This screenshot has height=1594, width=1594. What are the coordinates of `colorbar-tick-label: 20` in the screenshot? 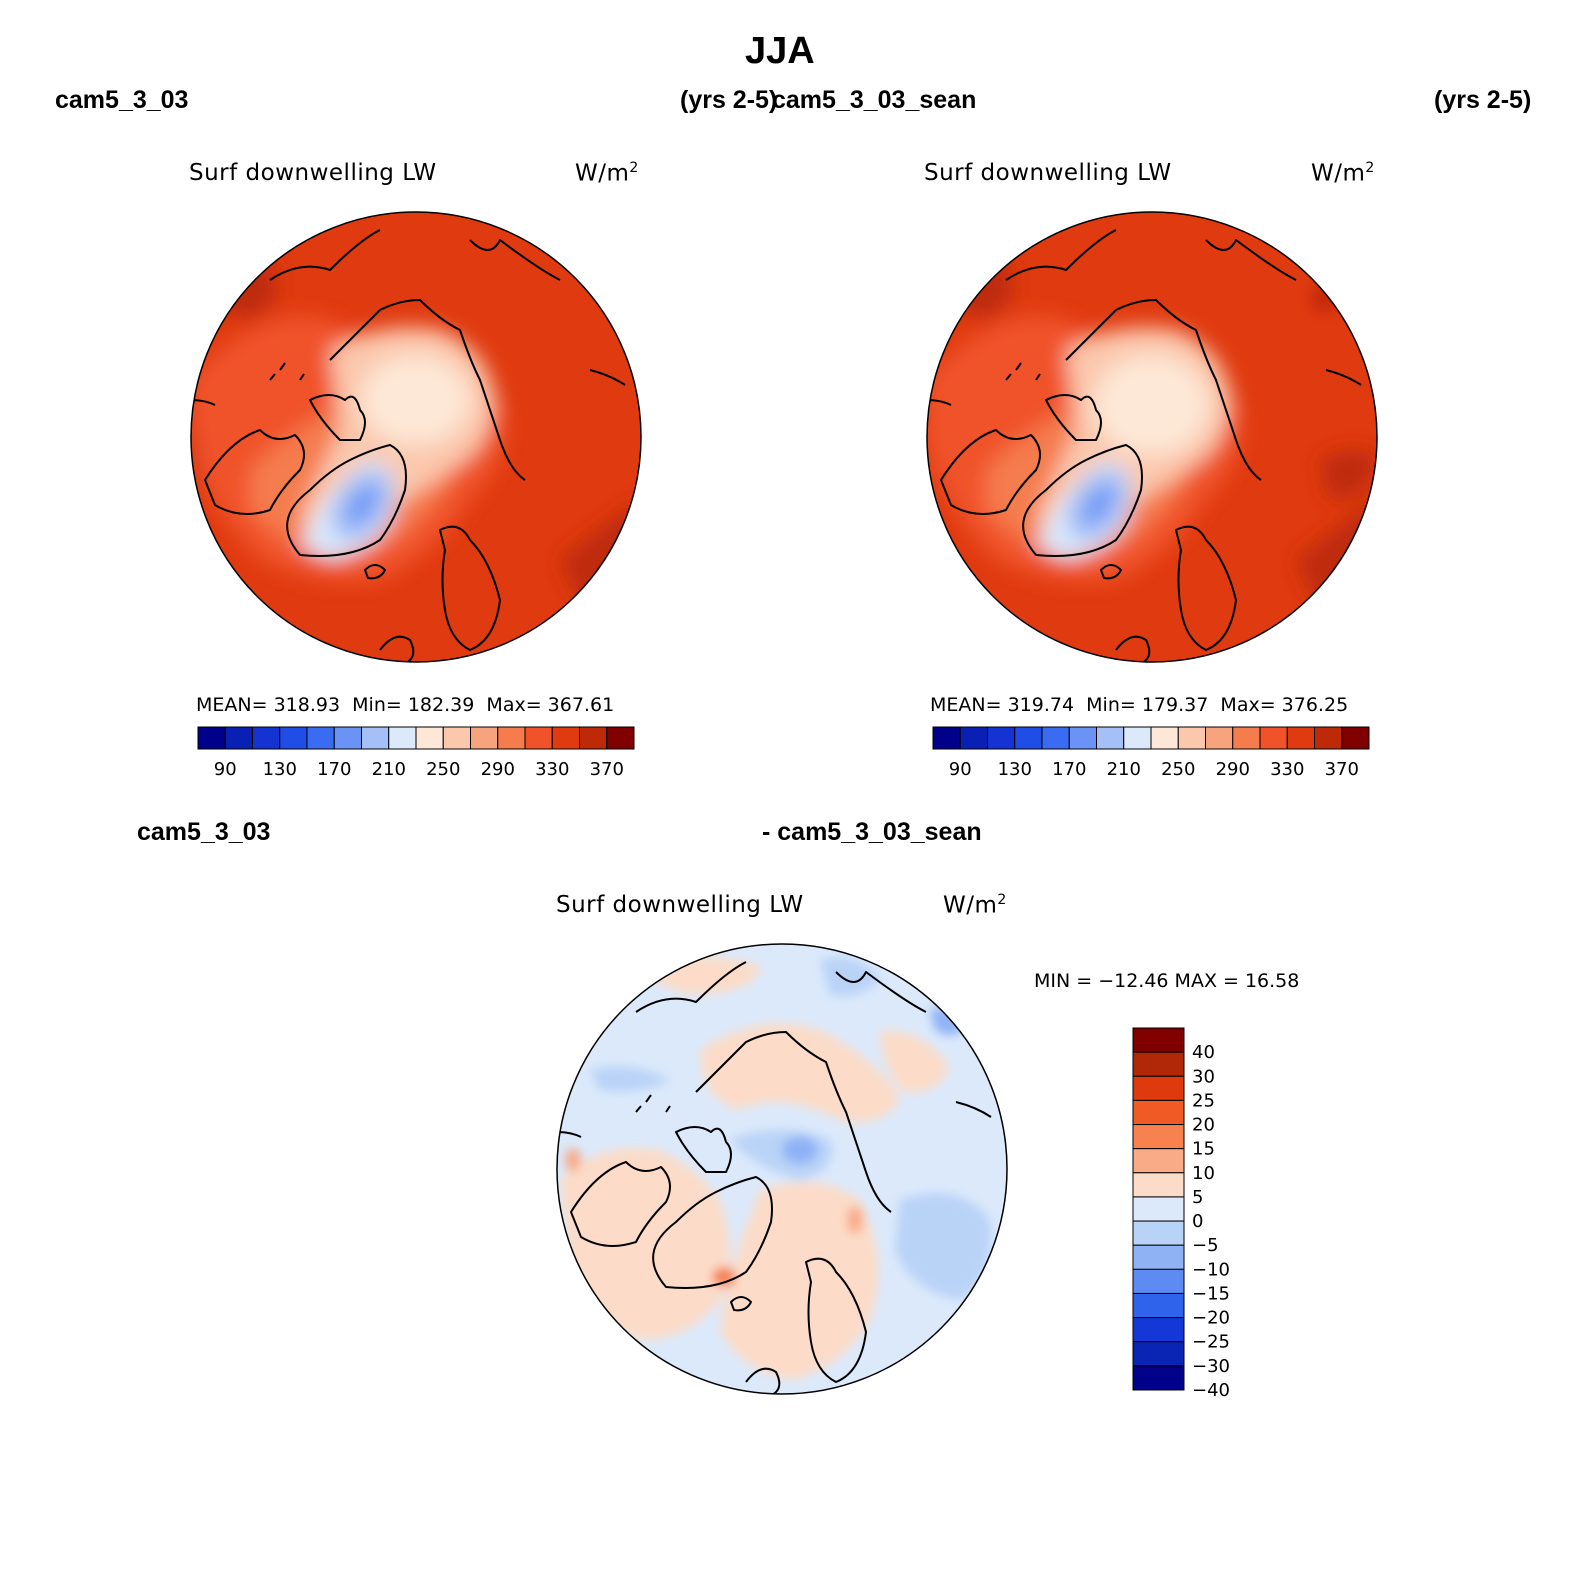 It's located at (1203, 1125).